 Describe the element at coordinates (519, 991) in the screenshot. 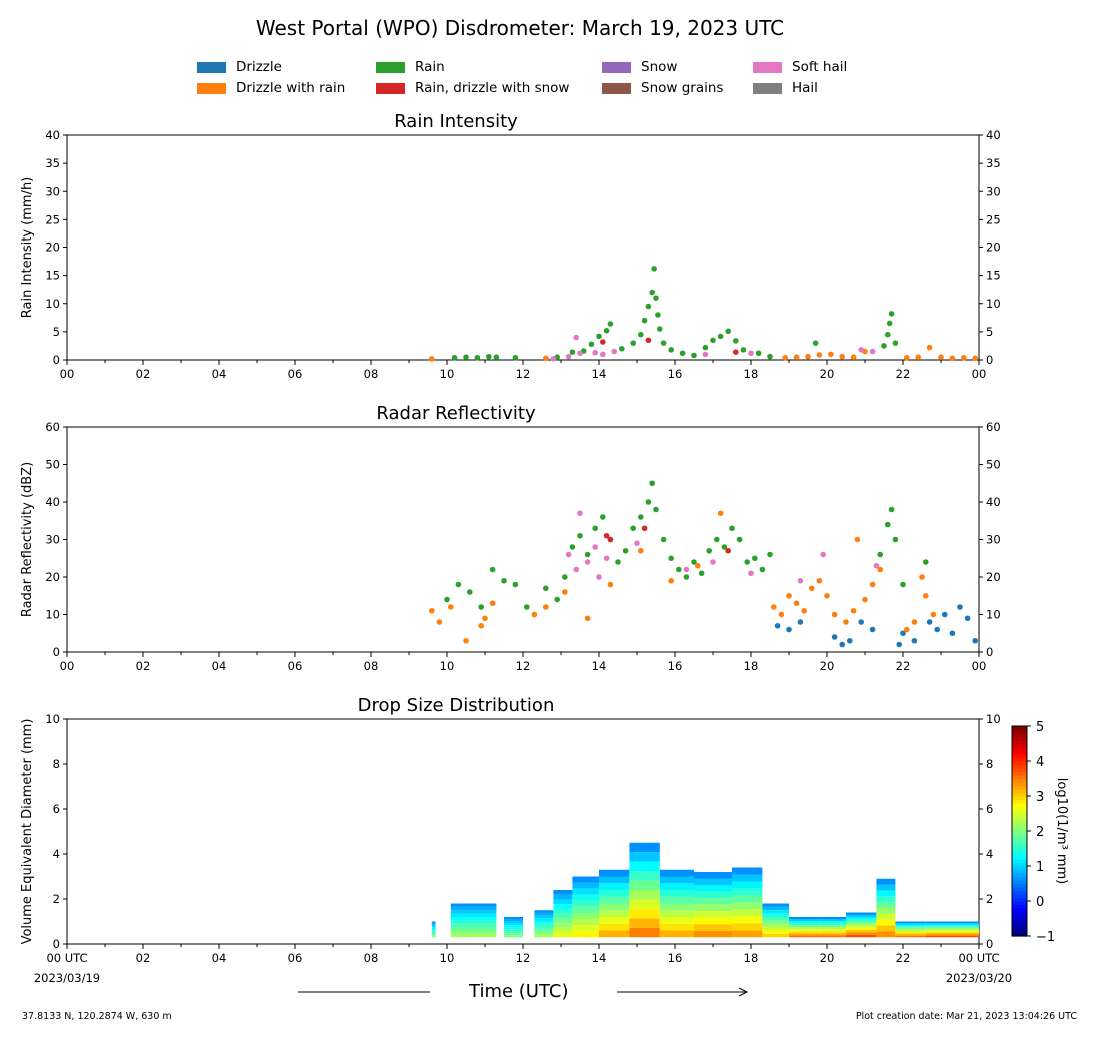

I see `x-axis-label: Time (UTC)` at that location.